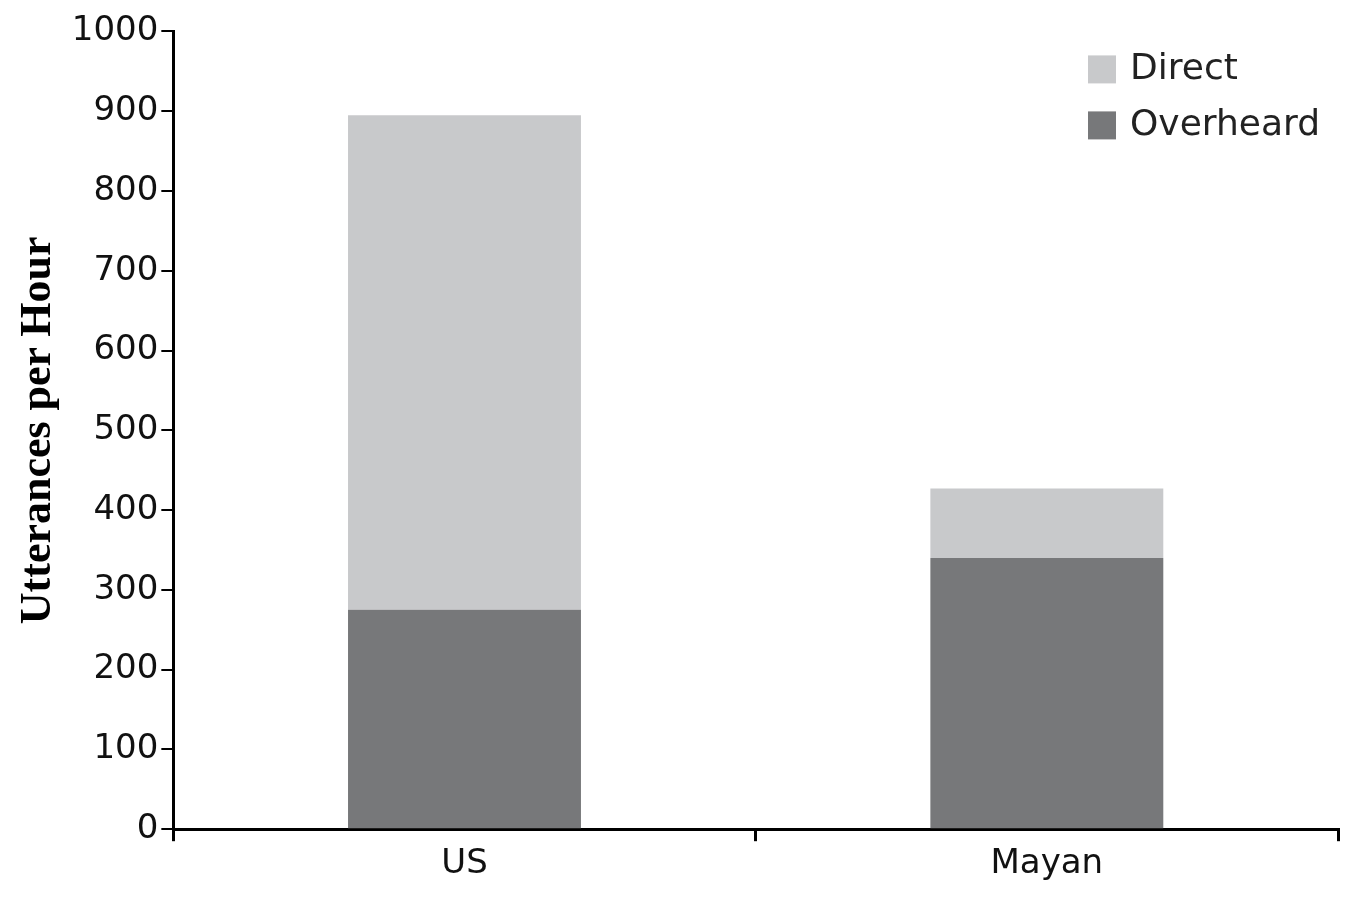 This screenshot has height=898, width=1369. What do you see at coordinates (126, 506) in the screenshot?
I see `y-tick-label: 400` at bounding box center [126, 506].